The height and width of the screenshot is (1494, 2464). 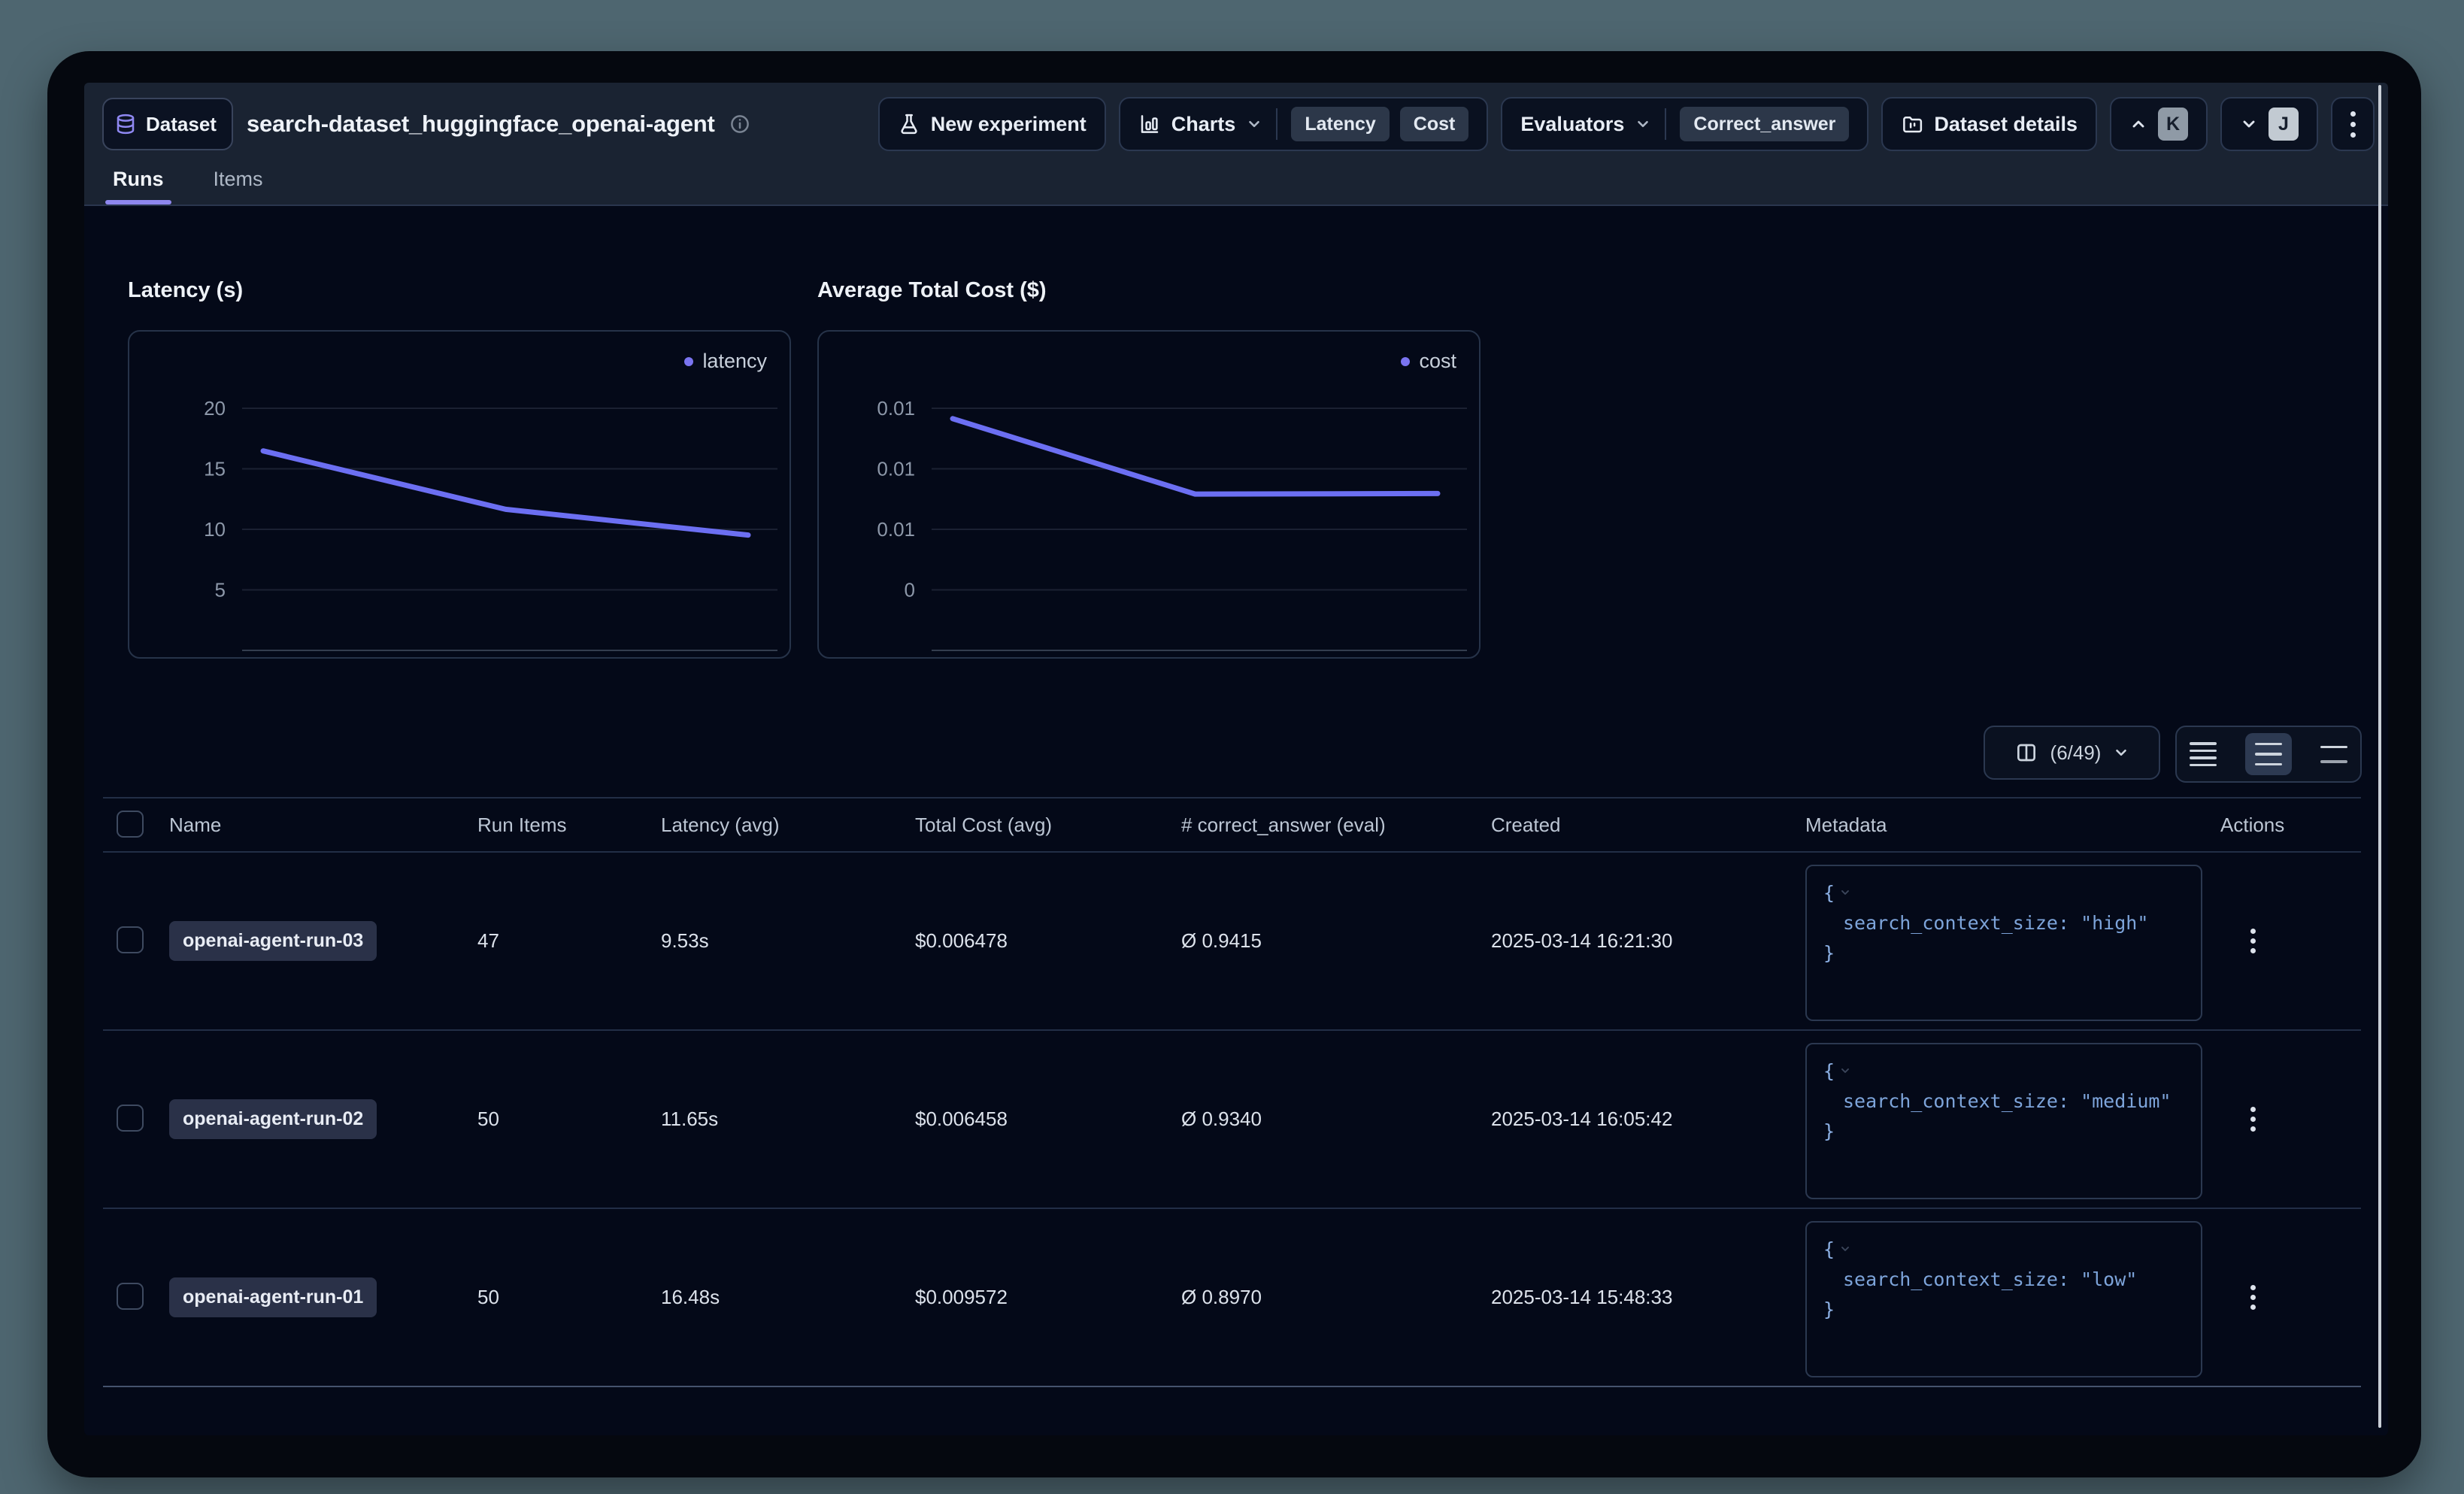 What do you see at coordinates (1008, 124) in the screenshot?
I see `new-experiment-label: New experiment` at bounding box center [1008, 124].